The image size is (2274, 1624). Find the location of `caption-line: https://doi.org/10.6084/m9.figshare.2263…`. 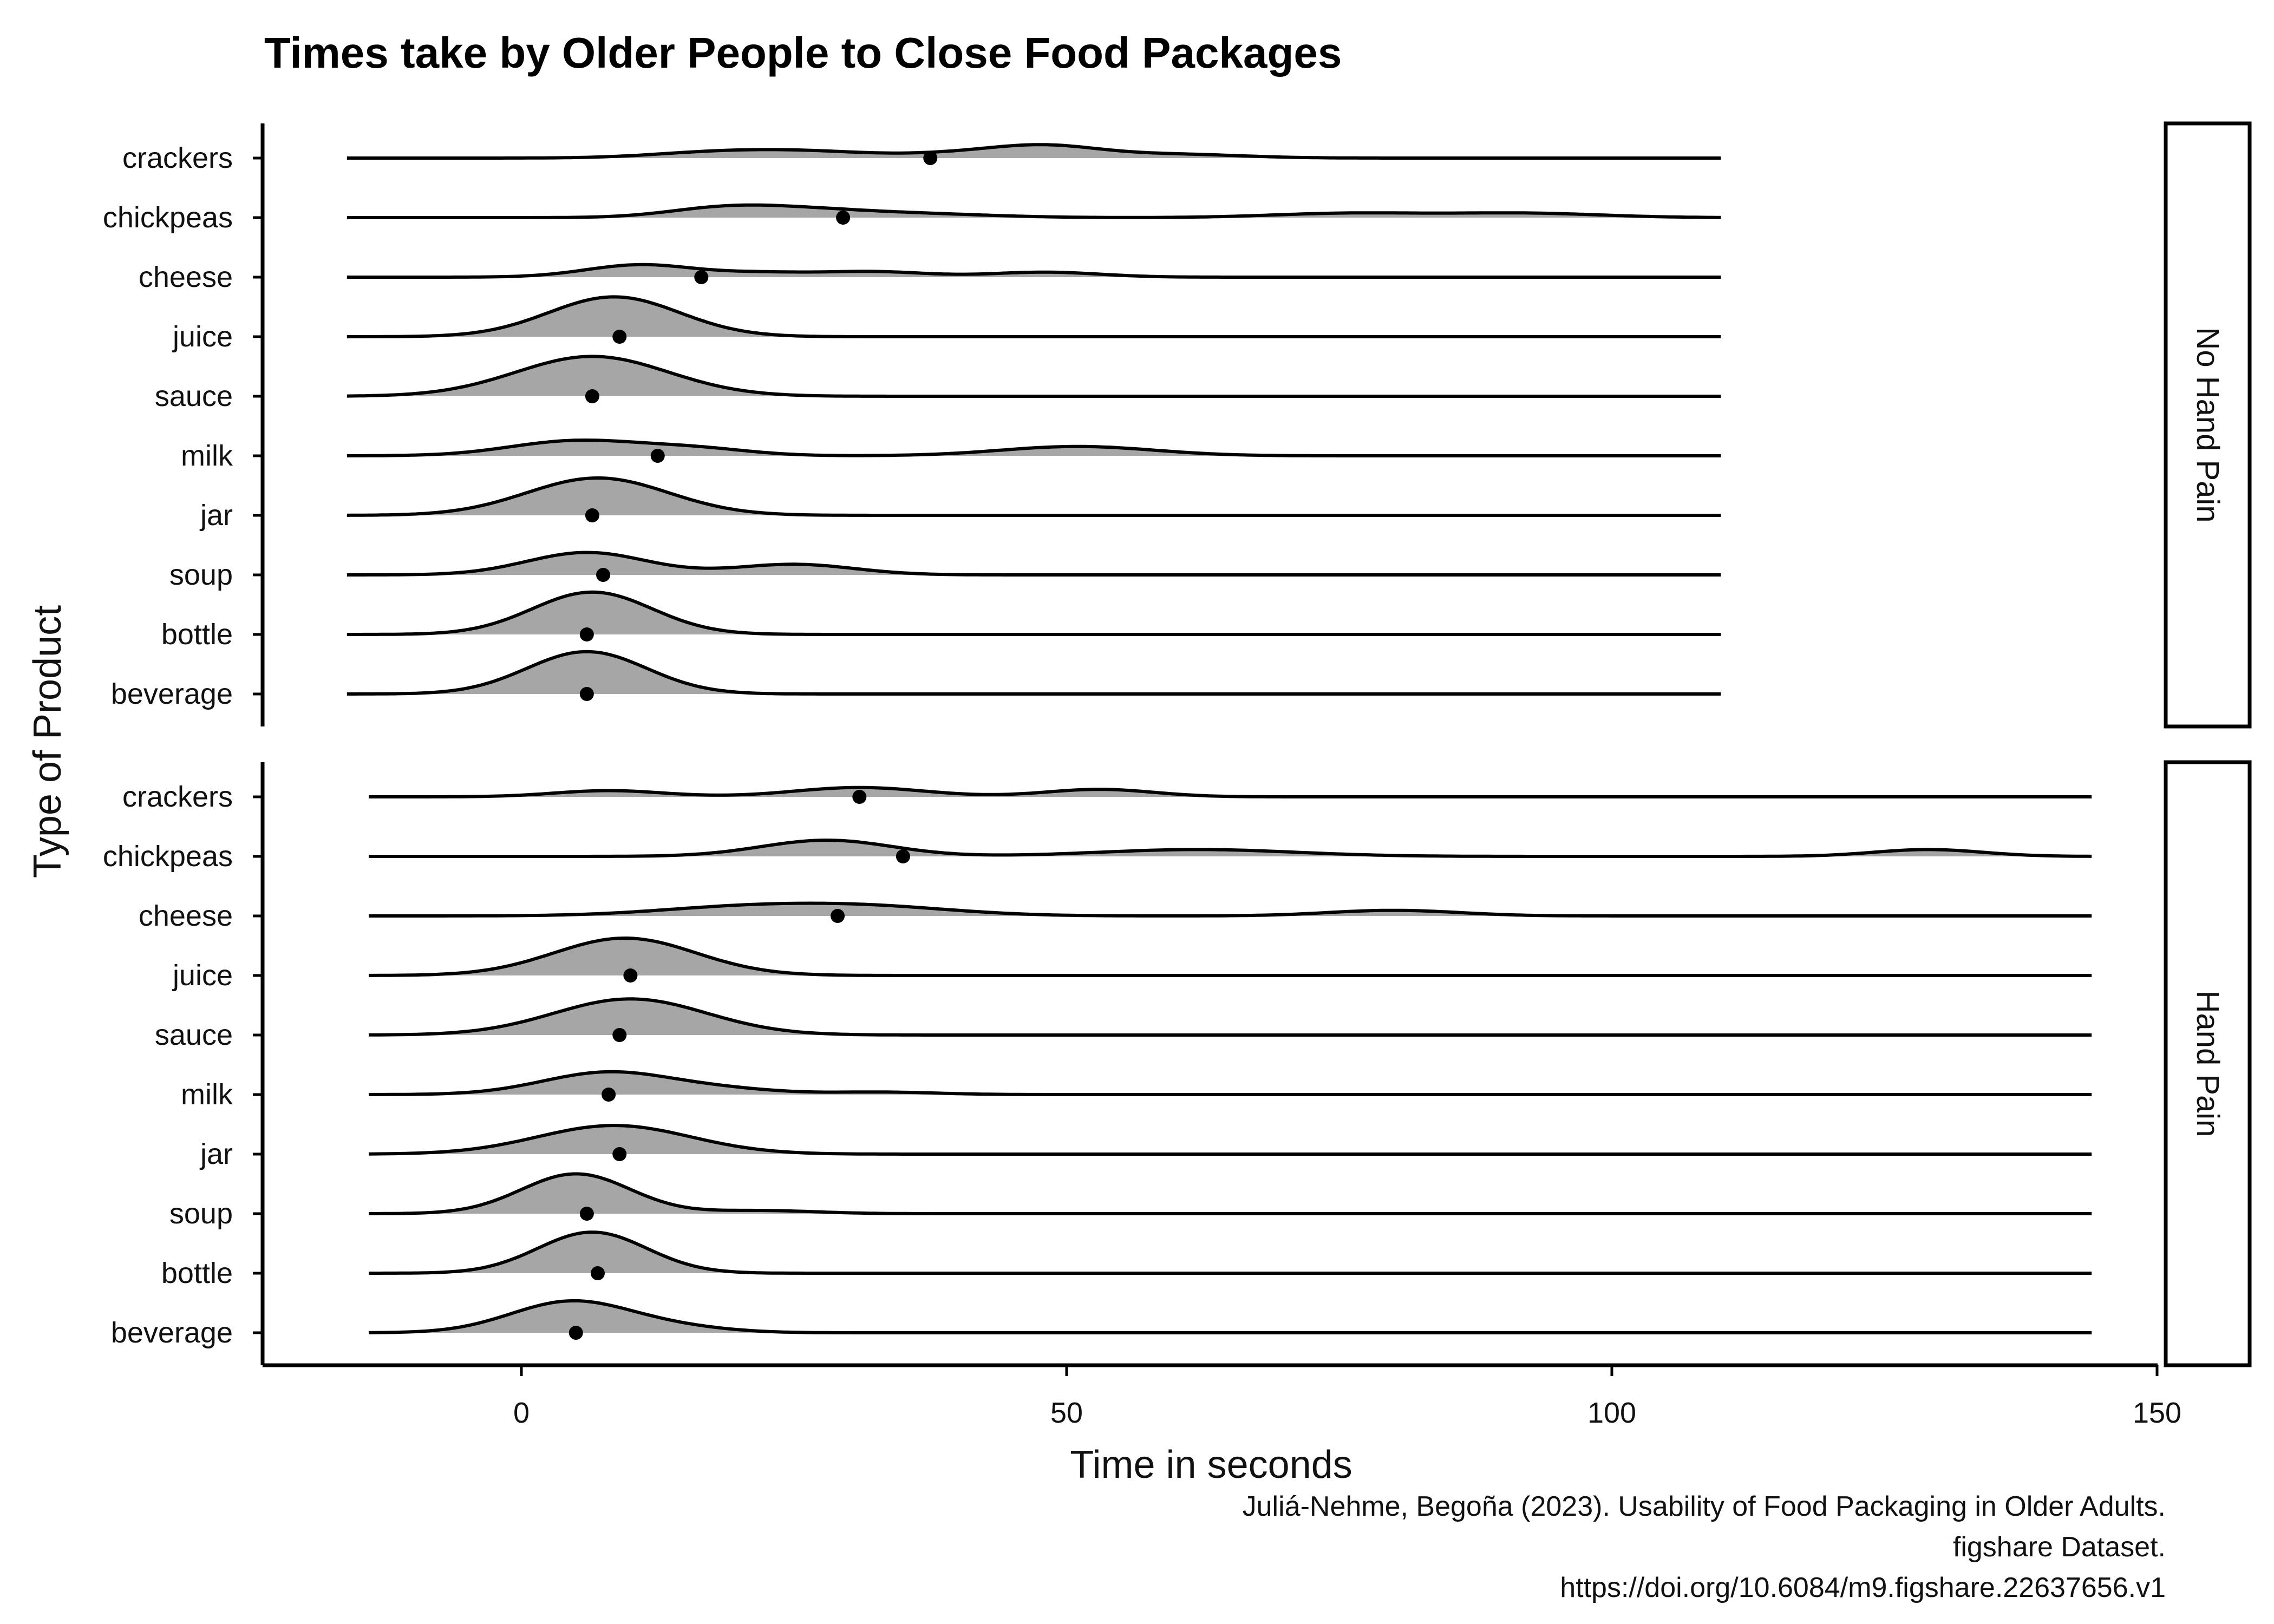

caption-line: https://doi.org/10.6084/m9.figshare.2263… is located at coordinates (1863, 1587).